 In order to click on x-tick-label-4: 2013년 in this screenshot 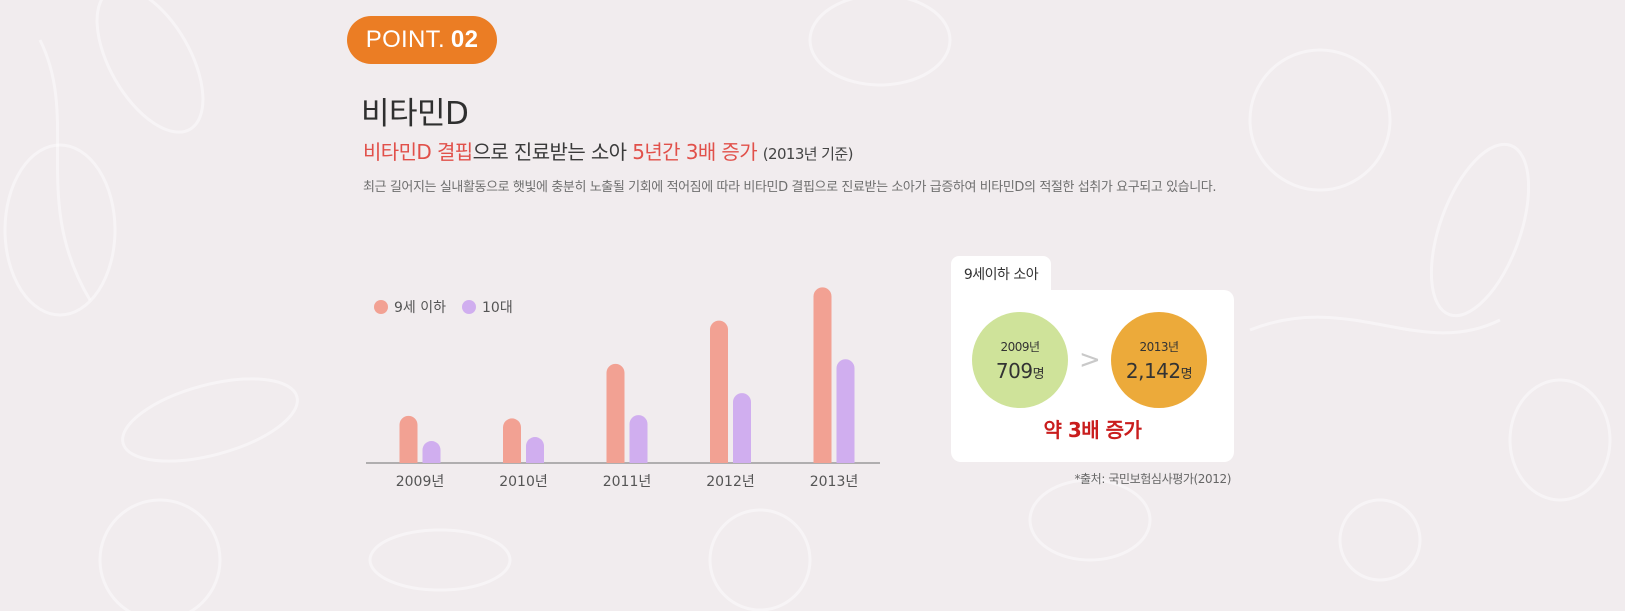, I will do `click(834, 482)`.